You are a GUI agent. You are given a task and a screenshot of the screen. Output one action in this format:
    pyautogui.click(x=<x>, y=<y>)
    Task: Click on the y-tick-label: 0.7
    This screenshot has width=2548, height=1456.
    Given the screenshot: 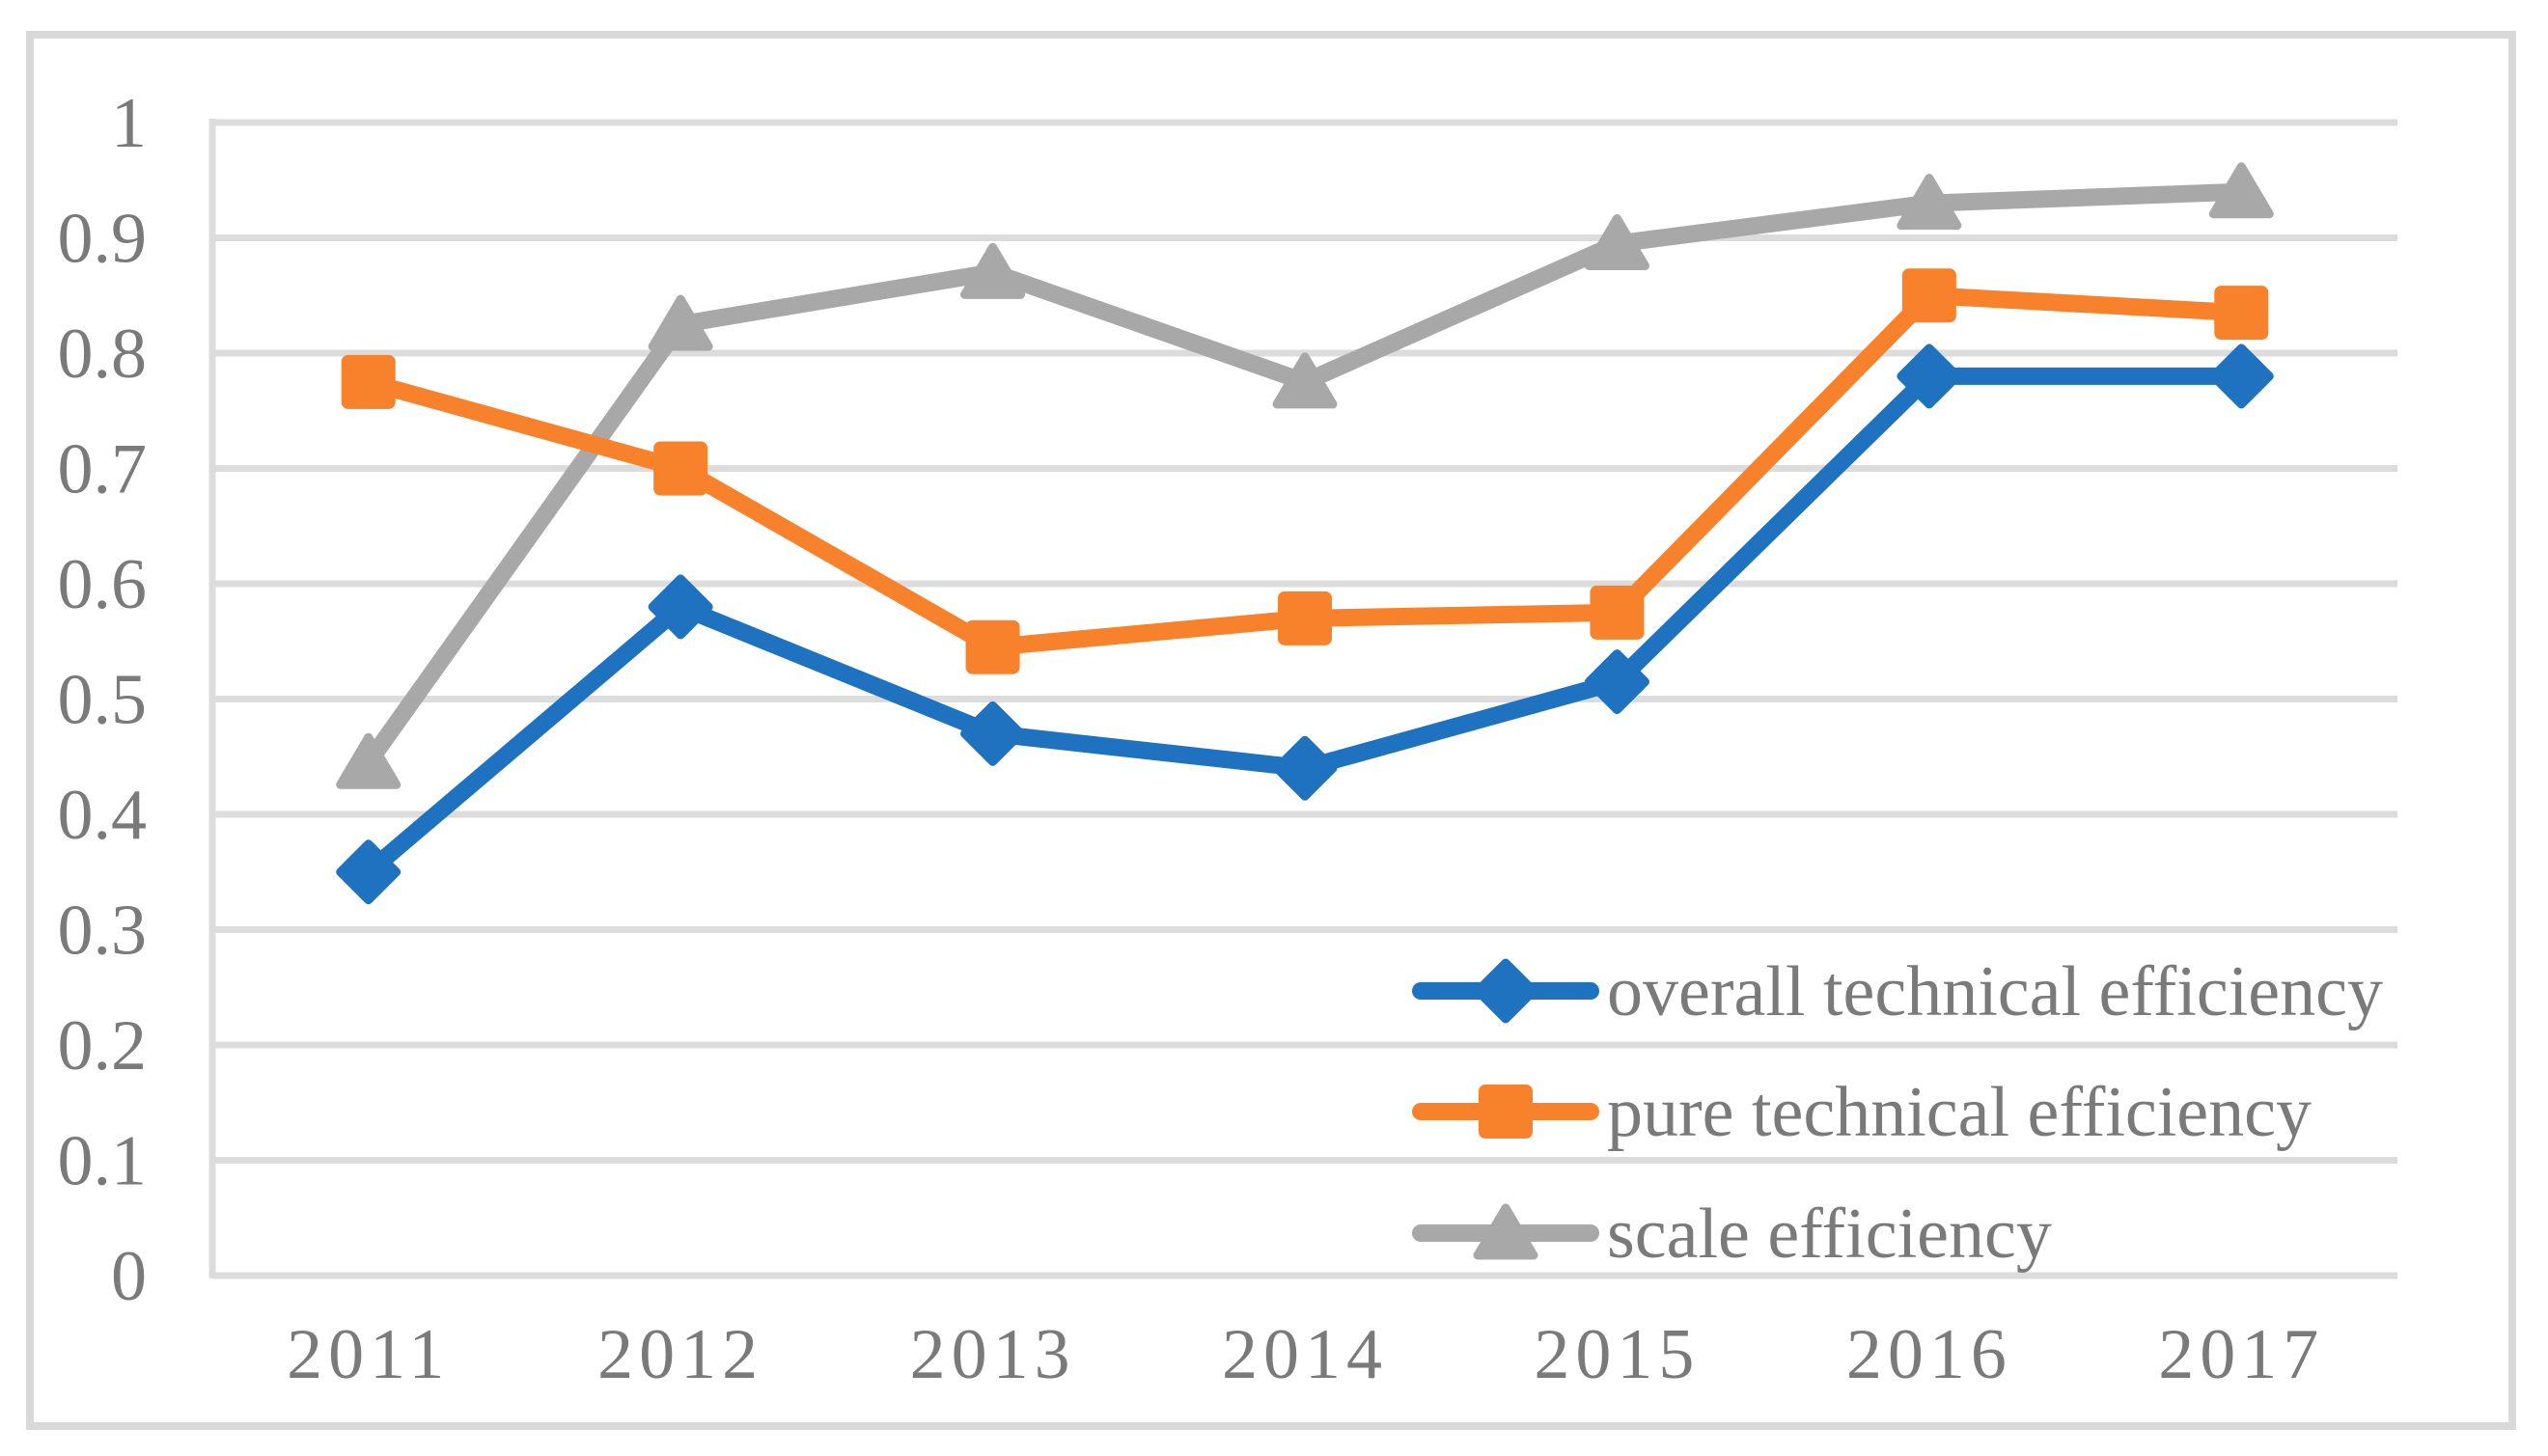 What is the action you would take?
    pyautogui.click(x=103, y=470)
    